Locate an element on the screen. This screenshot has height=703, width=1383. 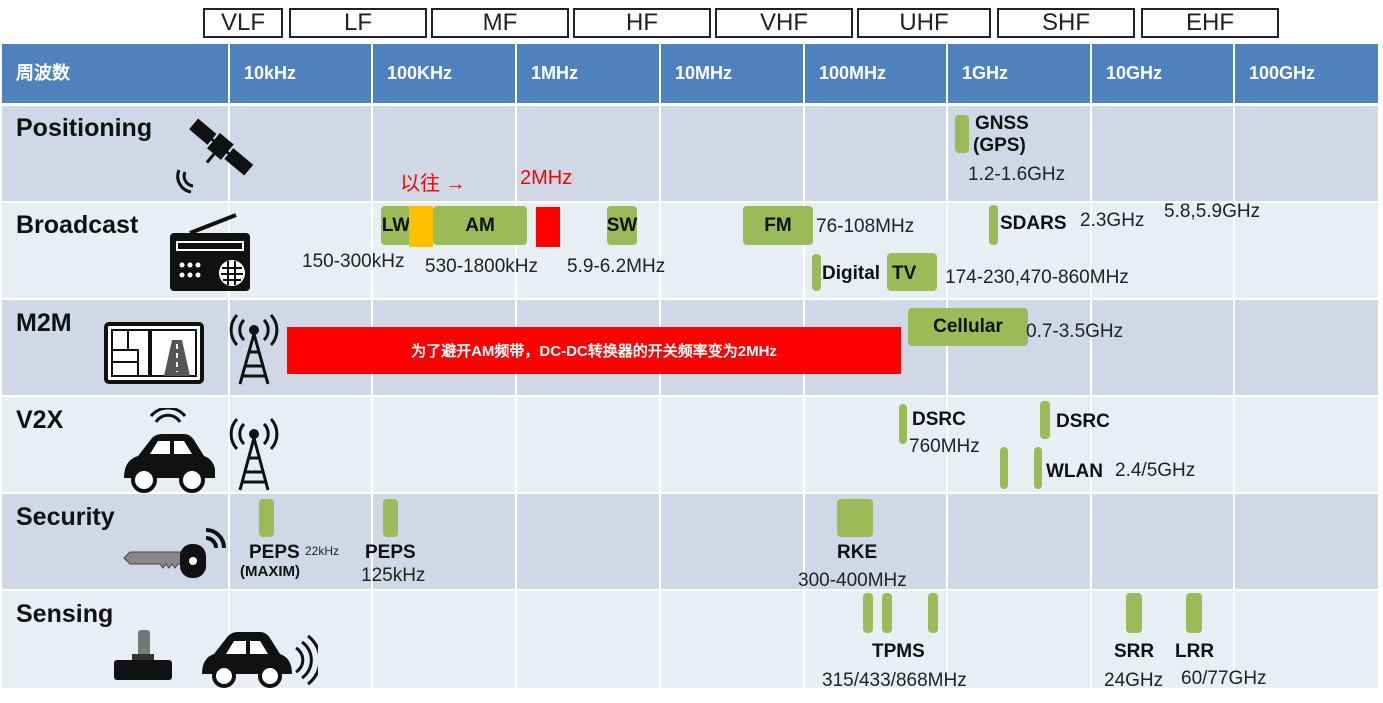
peps-22k-frequency: 22kHz is located at coordinates (322, 551).